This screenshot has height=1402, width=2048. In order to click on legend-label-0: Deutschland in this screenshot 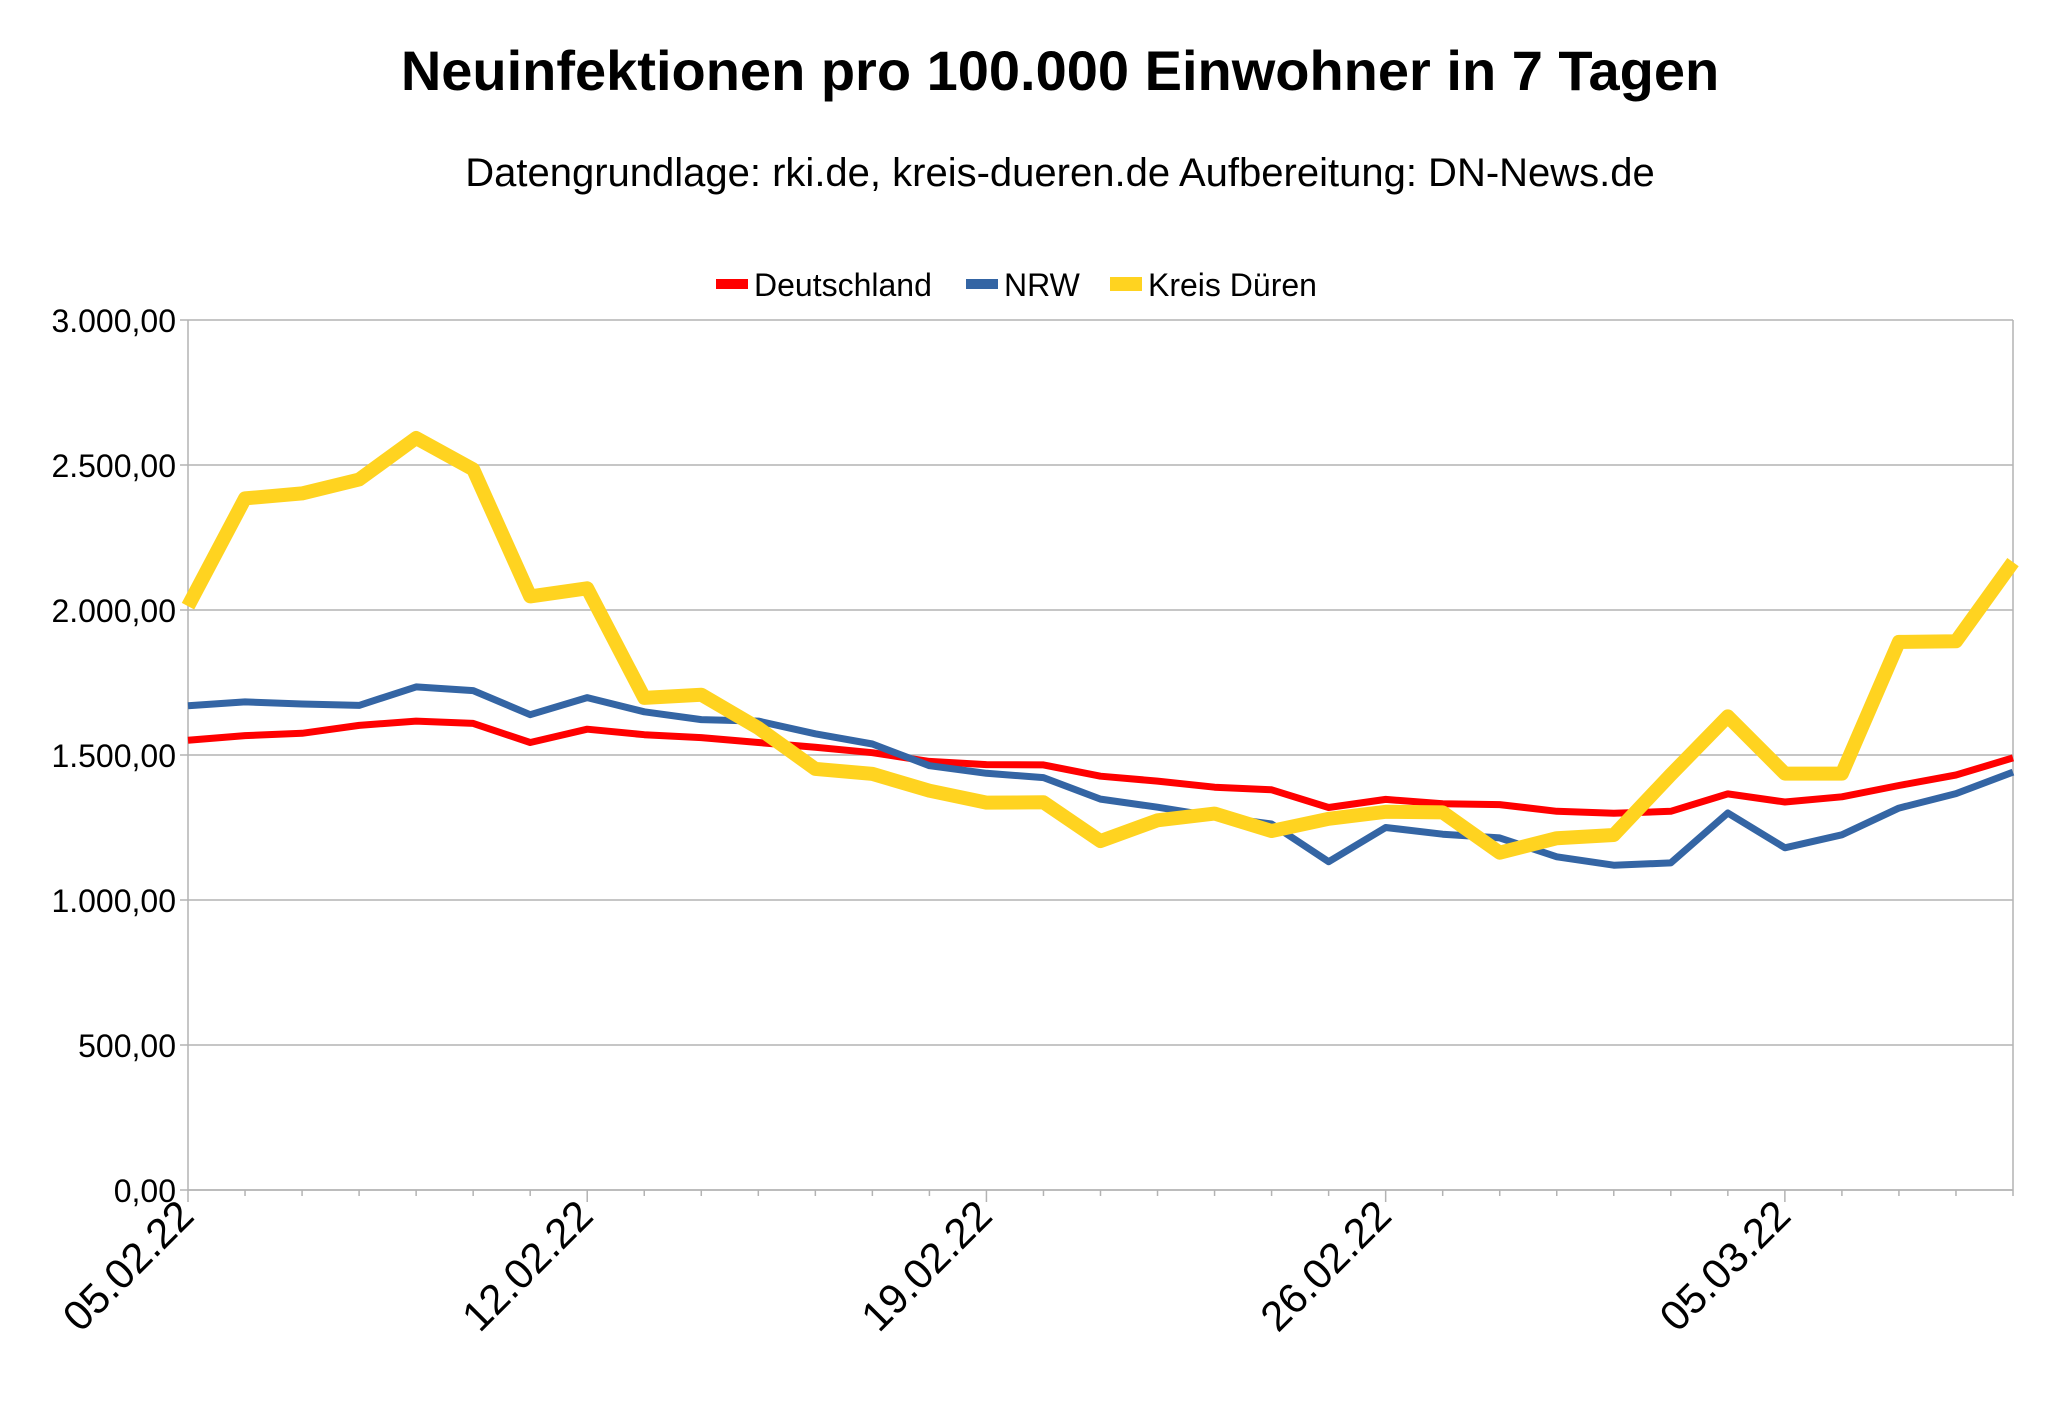, I will do `click(843, 285)`.